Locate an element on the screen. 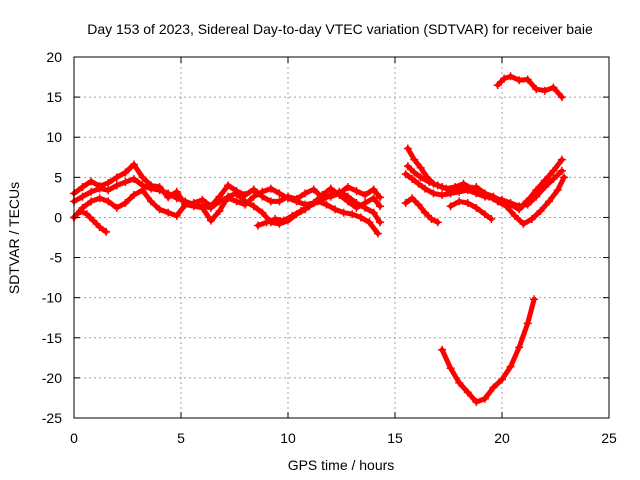  y-tick-label: 15 is located at coordinates (54, 97).